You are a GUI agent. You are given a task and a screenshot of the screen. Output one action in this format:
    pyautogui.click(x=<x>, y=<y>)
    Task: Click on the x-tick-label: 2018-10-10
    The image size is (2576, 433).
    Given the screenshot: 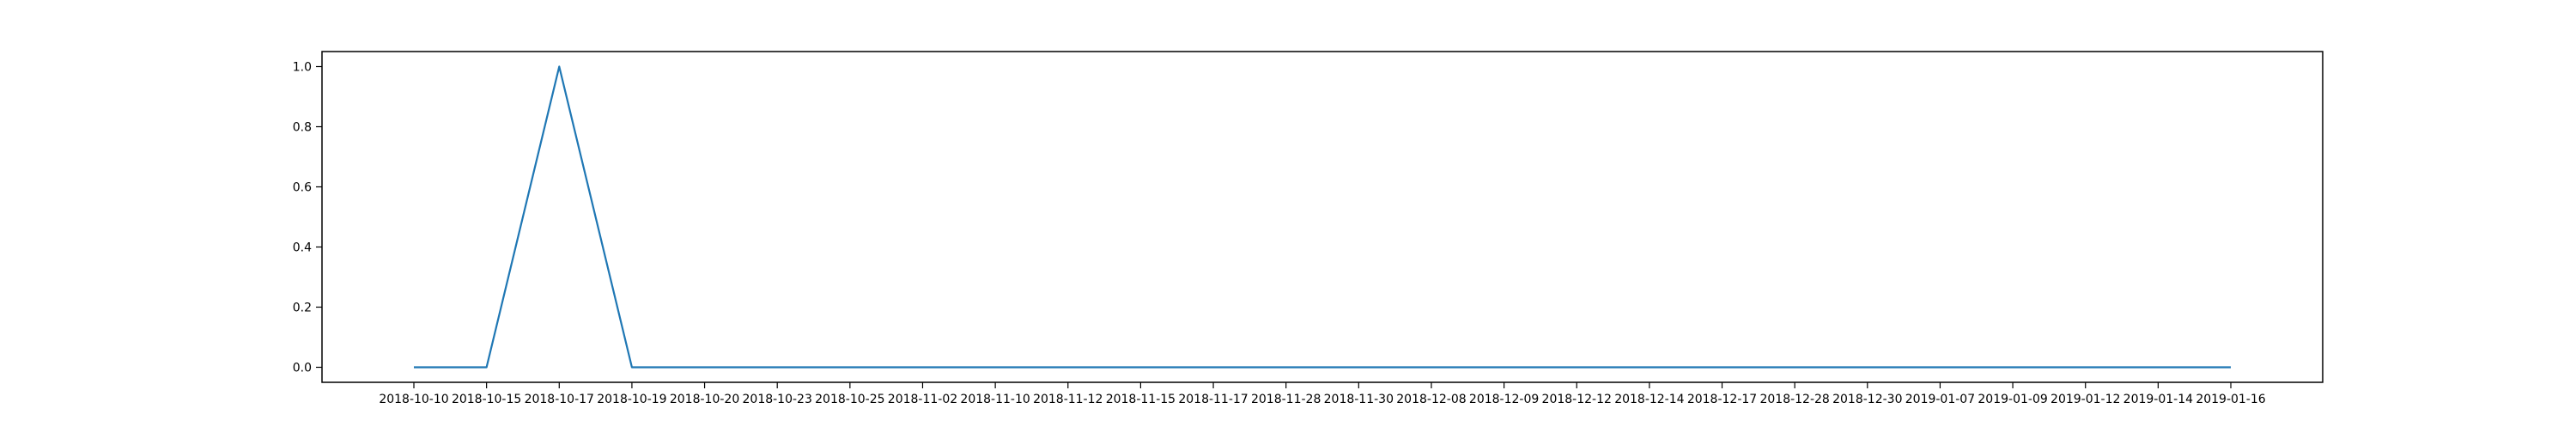 What is the action you would take?
    pyautogui.click(x=413, y=399)
    